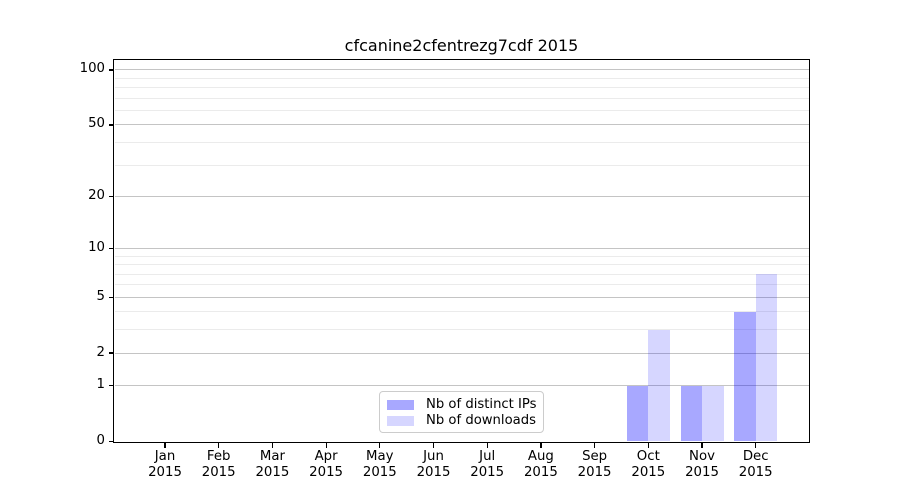  I want to click on x-tick-month: Feb, so click(218, 456).